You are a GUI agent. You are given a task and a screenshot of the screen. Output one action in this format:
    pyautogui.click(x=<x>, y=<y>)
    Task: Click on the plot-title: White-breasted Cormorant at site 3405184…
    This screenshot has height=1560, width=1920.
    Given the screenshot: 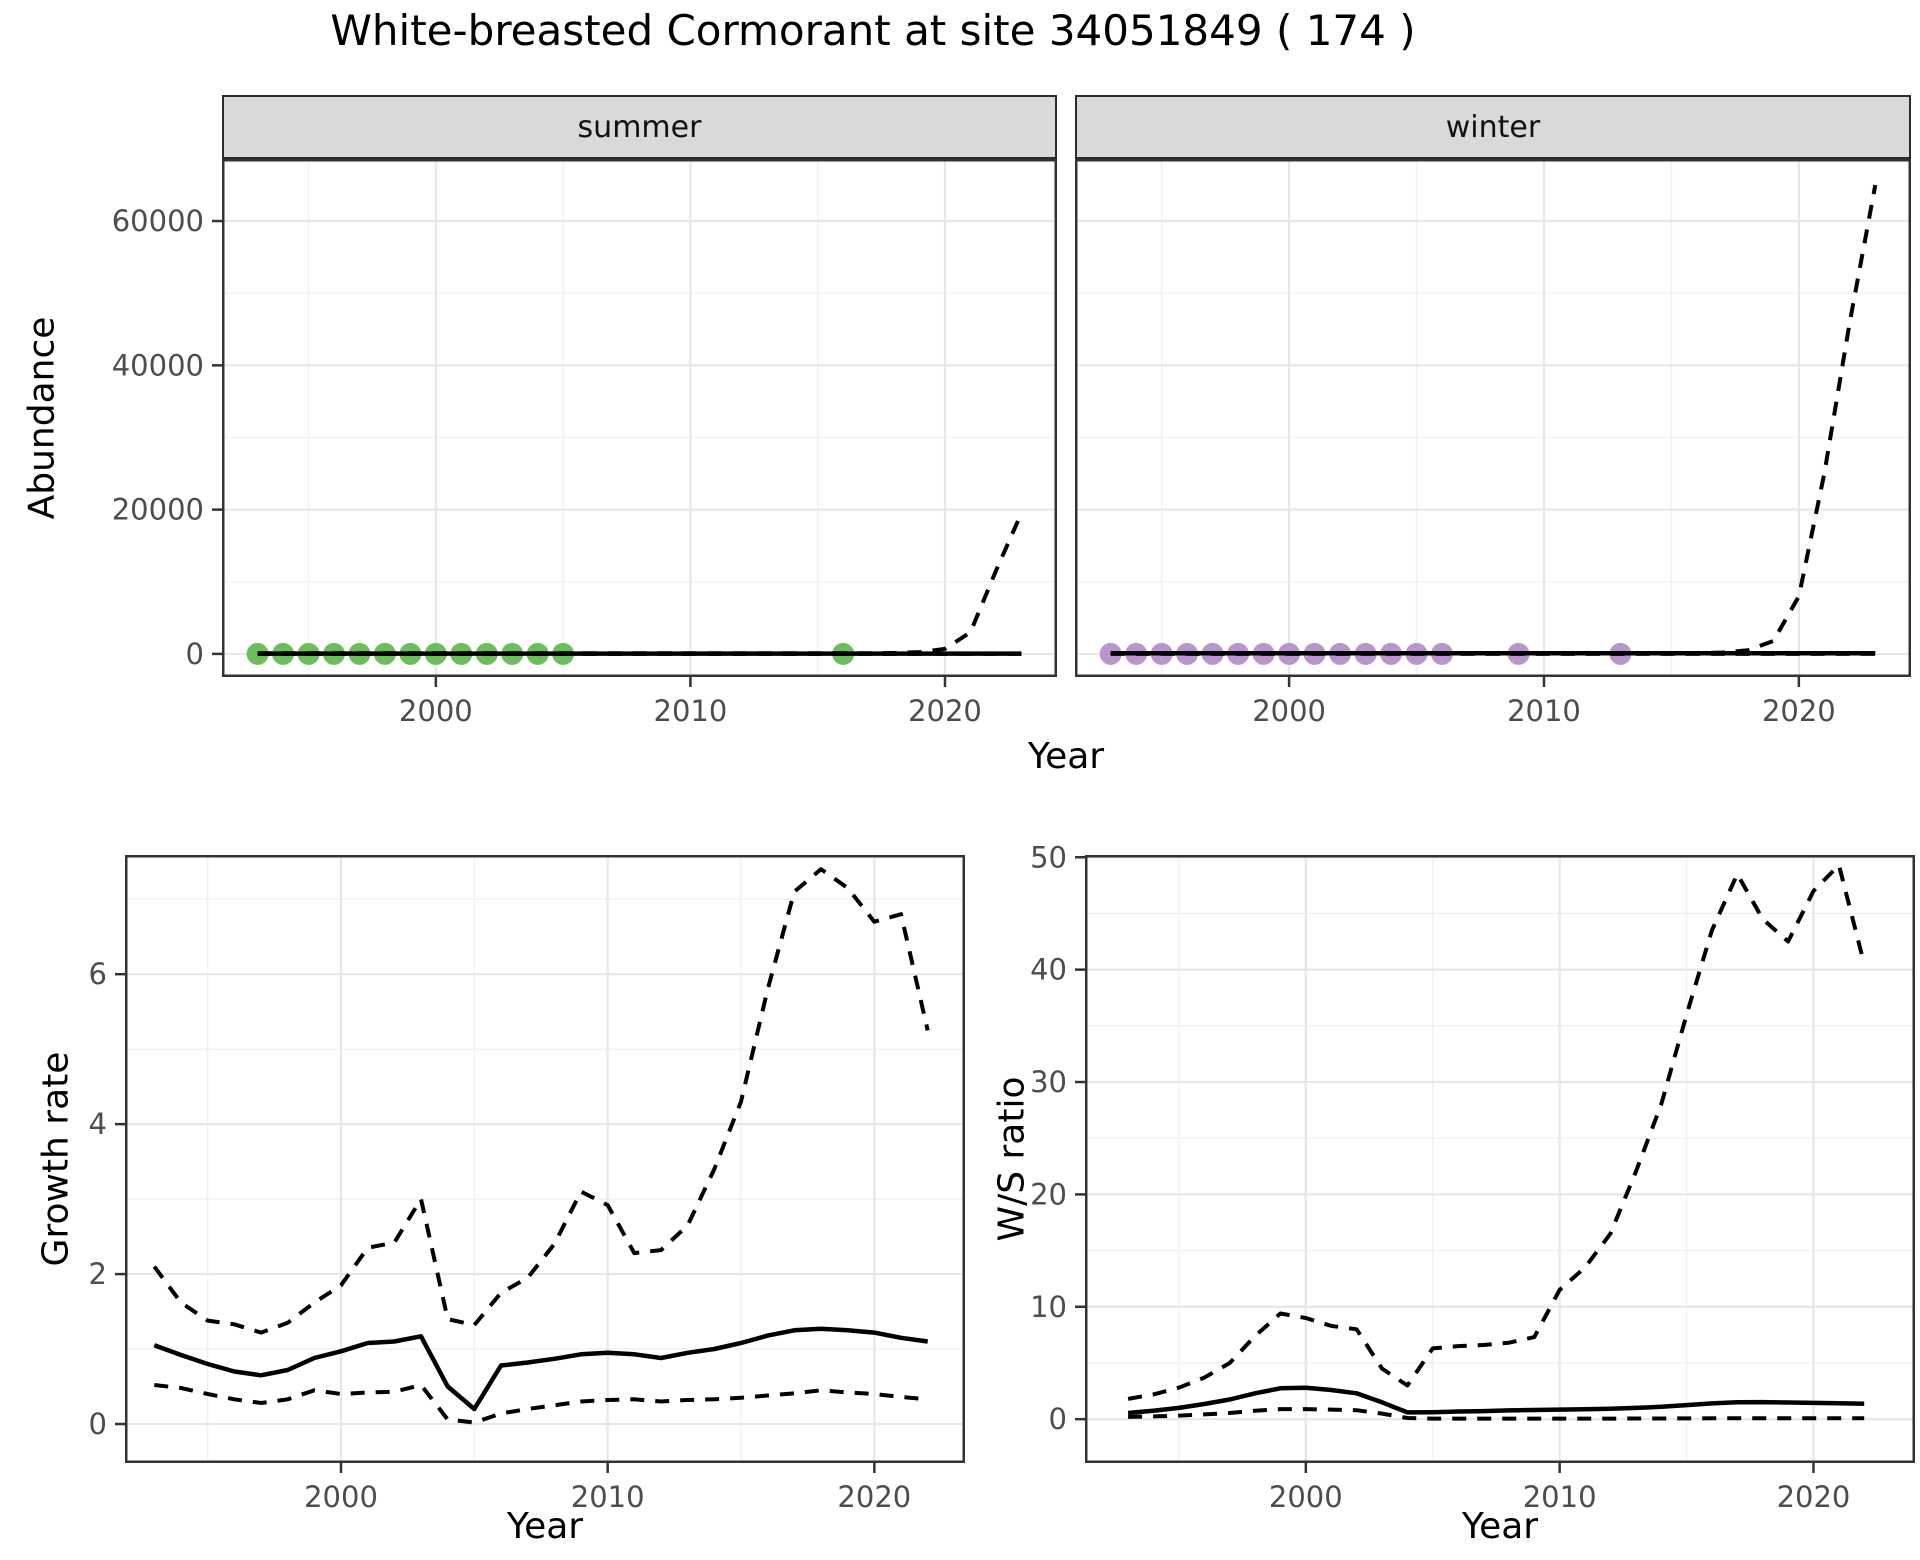 What is the action you would take?
    pyautogui.click(x=873, y=30)
    